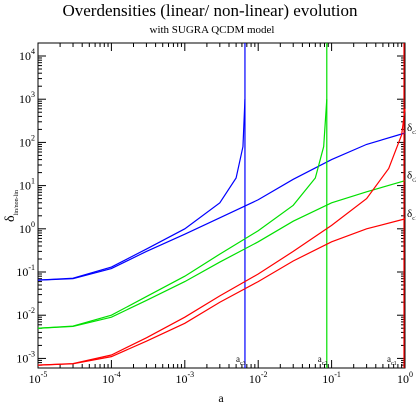 This screenshot has width=416, height=404. What do you see at coordinates (212, 30) in the screenshot?
I see `chart-subtitle: with SUGRA QCDM model` at bounding box center [212, 30].